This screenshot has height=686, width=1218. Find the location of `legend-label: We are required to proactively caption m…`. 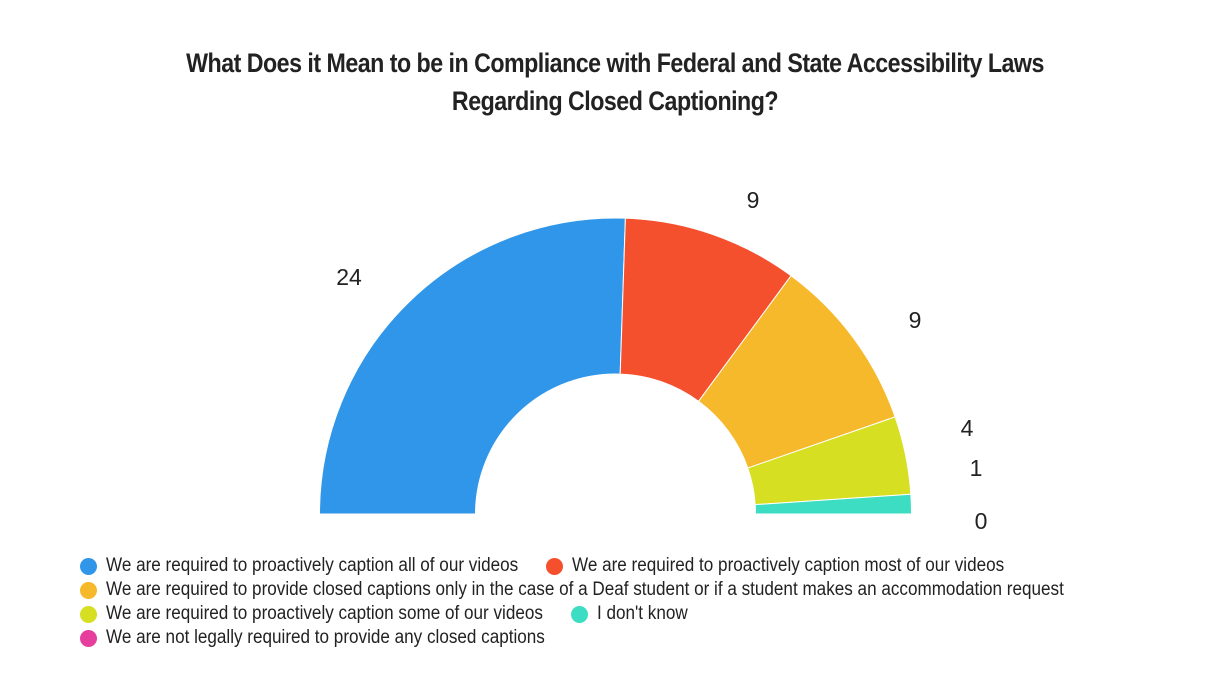

legend-label: We are required to proactively caption m… is located at coordinates (788, 565).